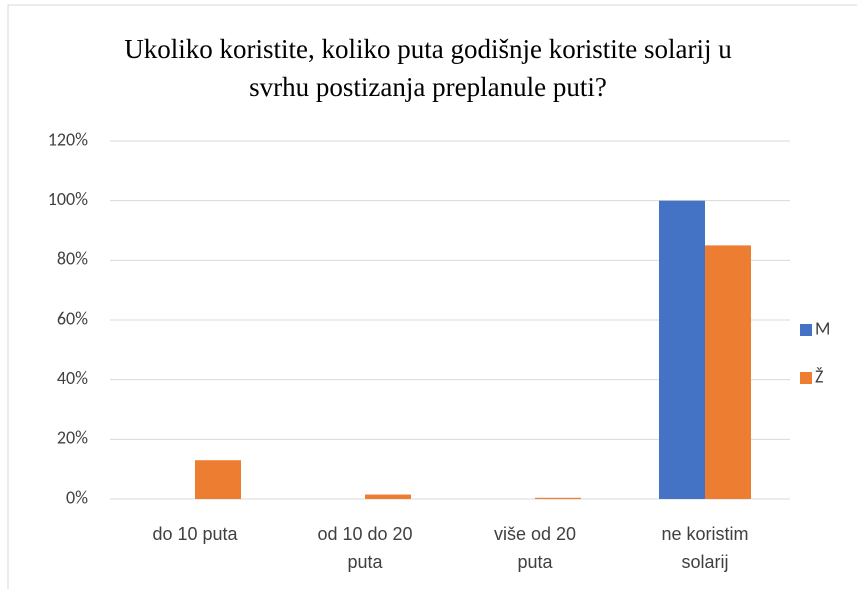 The width and height of the screenshot is (857, 589). What do you see at coordinates (77, 497) in the screenshot?
I see `y-tick-label: 0%` at bounding box center [77, 497].